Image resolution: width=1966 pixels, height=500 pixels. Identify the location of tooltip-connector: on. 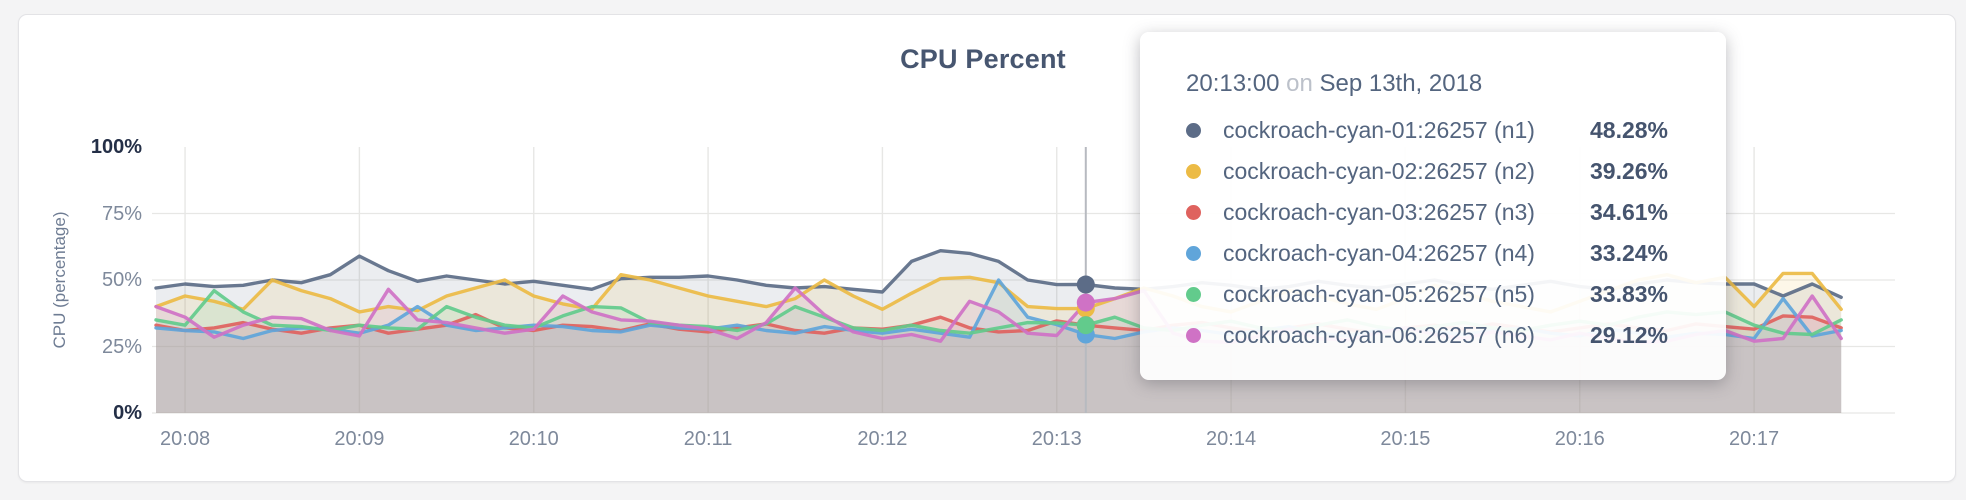
(1299, 83).